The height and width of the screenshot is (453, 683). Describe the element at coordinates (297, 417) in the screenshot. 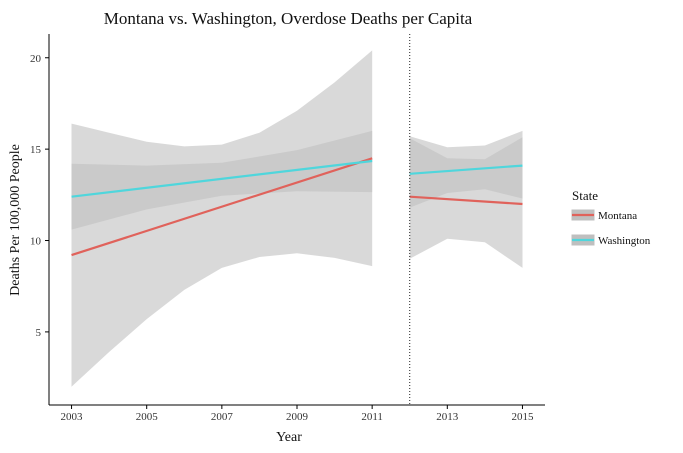

I see `x-tick-label-2009: 2009` at that location.